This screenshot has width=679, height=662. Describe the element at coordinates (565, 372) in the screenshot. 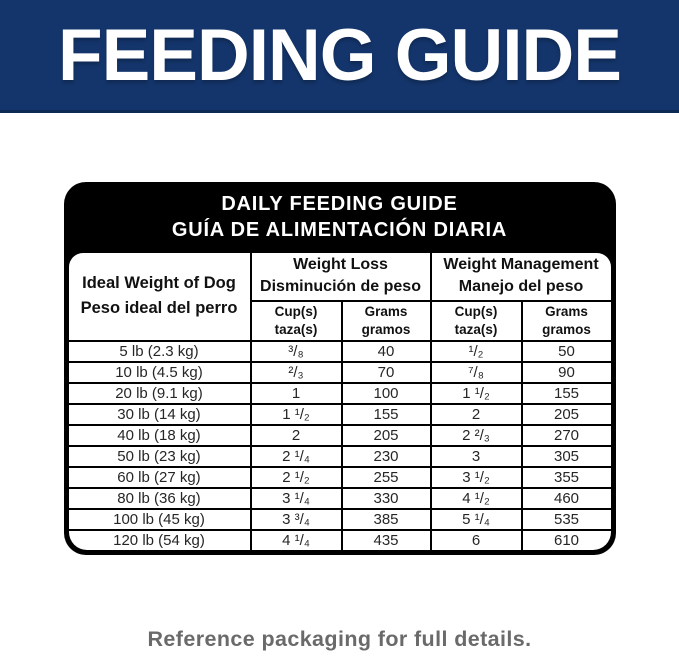

I see `wm-grams-cell: 90` at that location.